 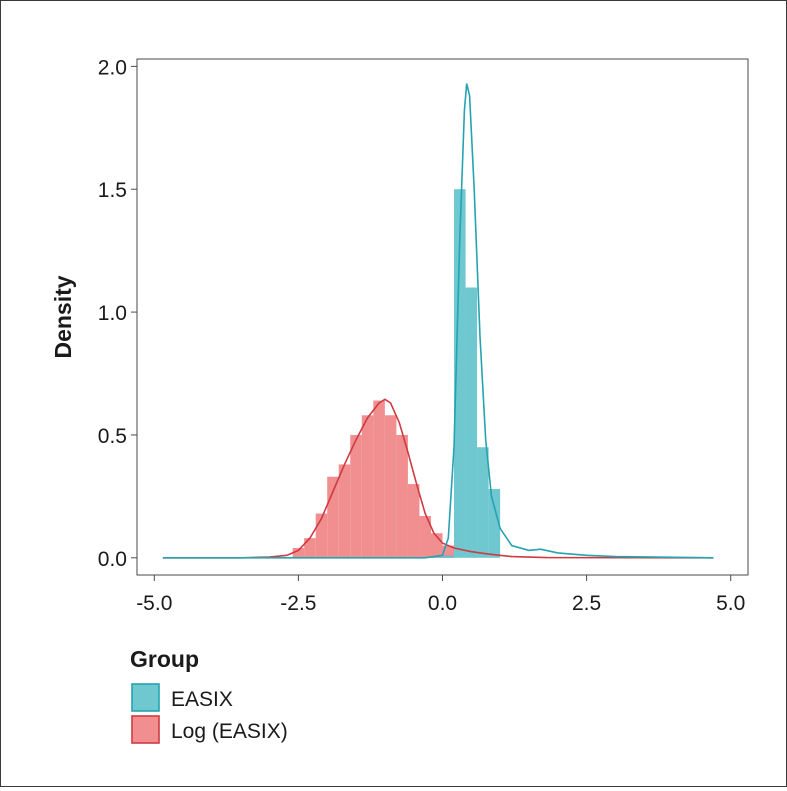 What do you see at coordinates (202, 699) in the screenshot?
I see `easix-legend-label: EASIX` at bounding box center [202, 699].